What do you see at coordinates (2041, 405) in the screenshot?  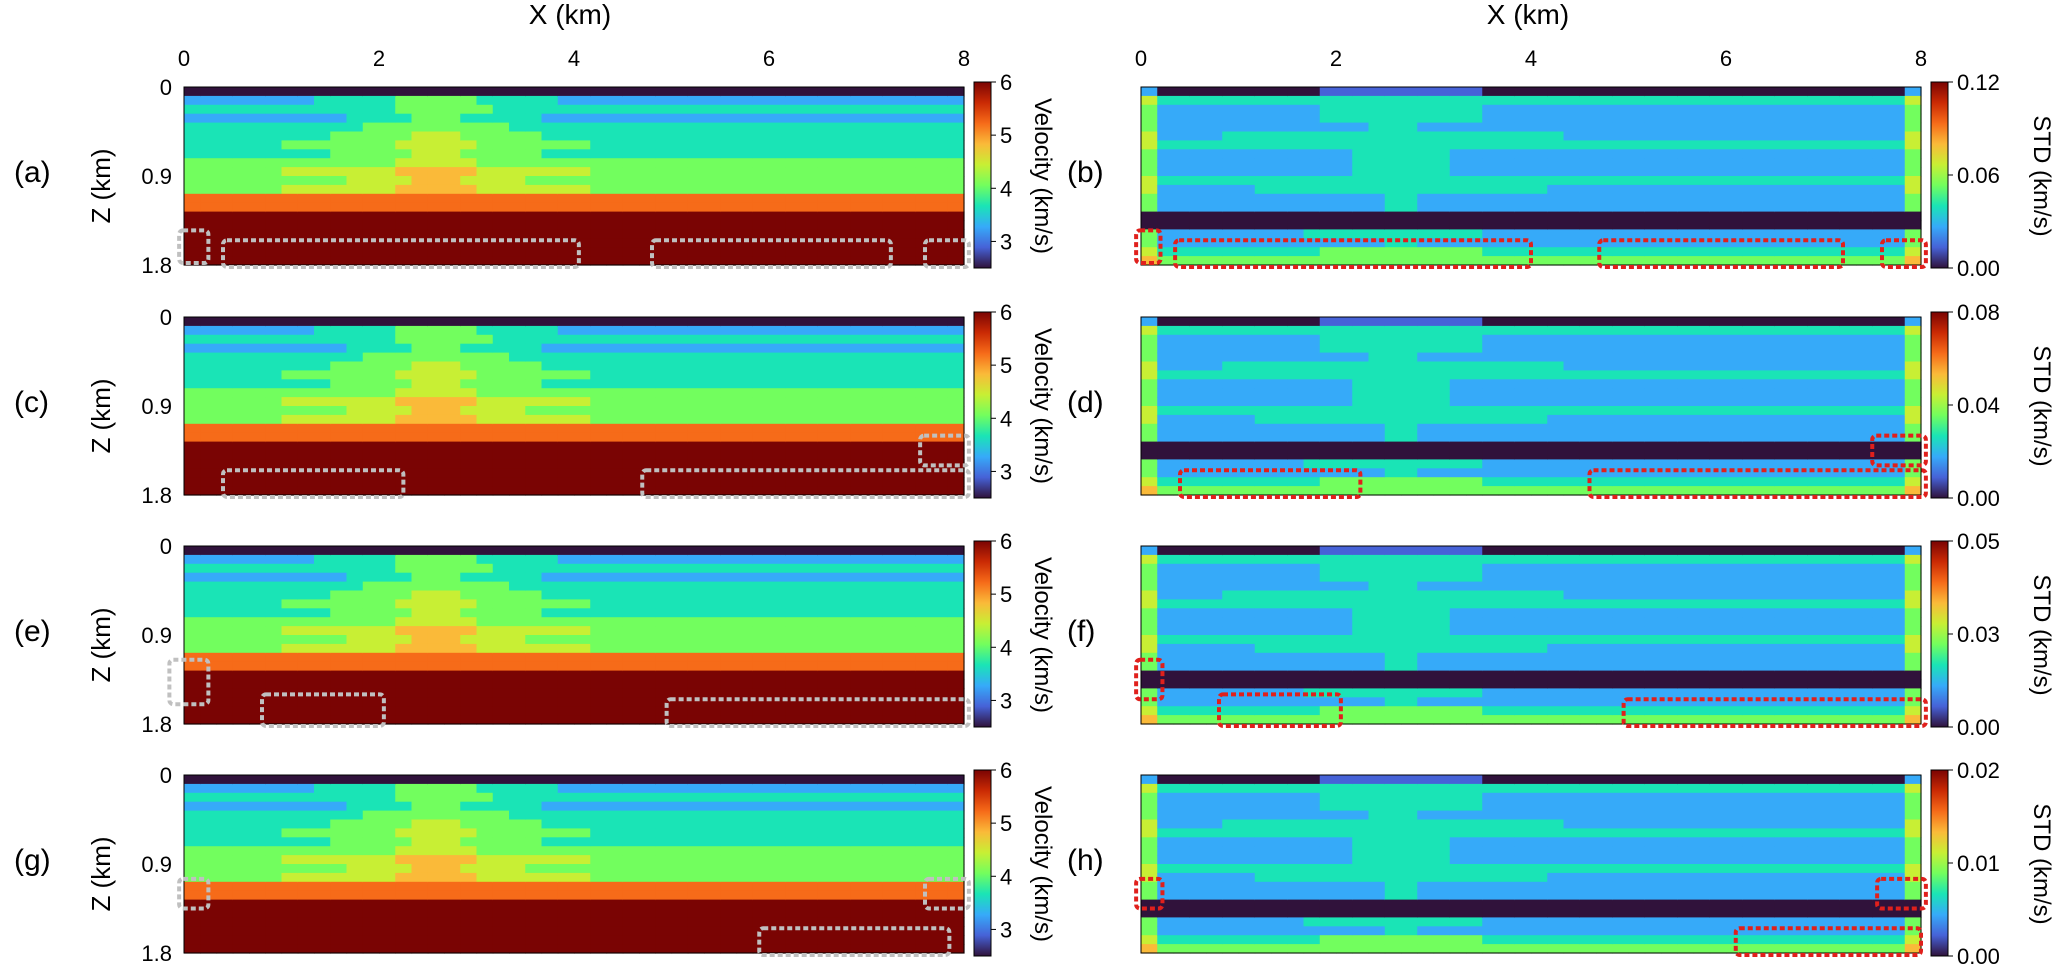 I see `colorbar-label: STD (km/s)` at bounding box center [2041, 405].